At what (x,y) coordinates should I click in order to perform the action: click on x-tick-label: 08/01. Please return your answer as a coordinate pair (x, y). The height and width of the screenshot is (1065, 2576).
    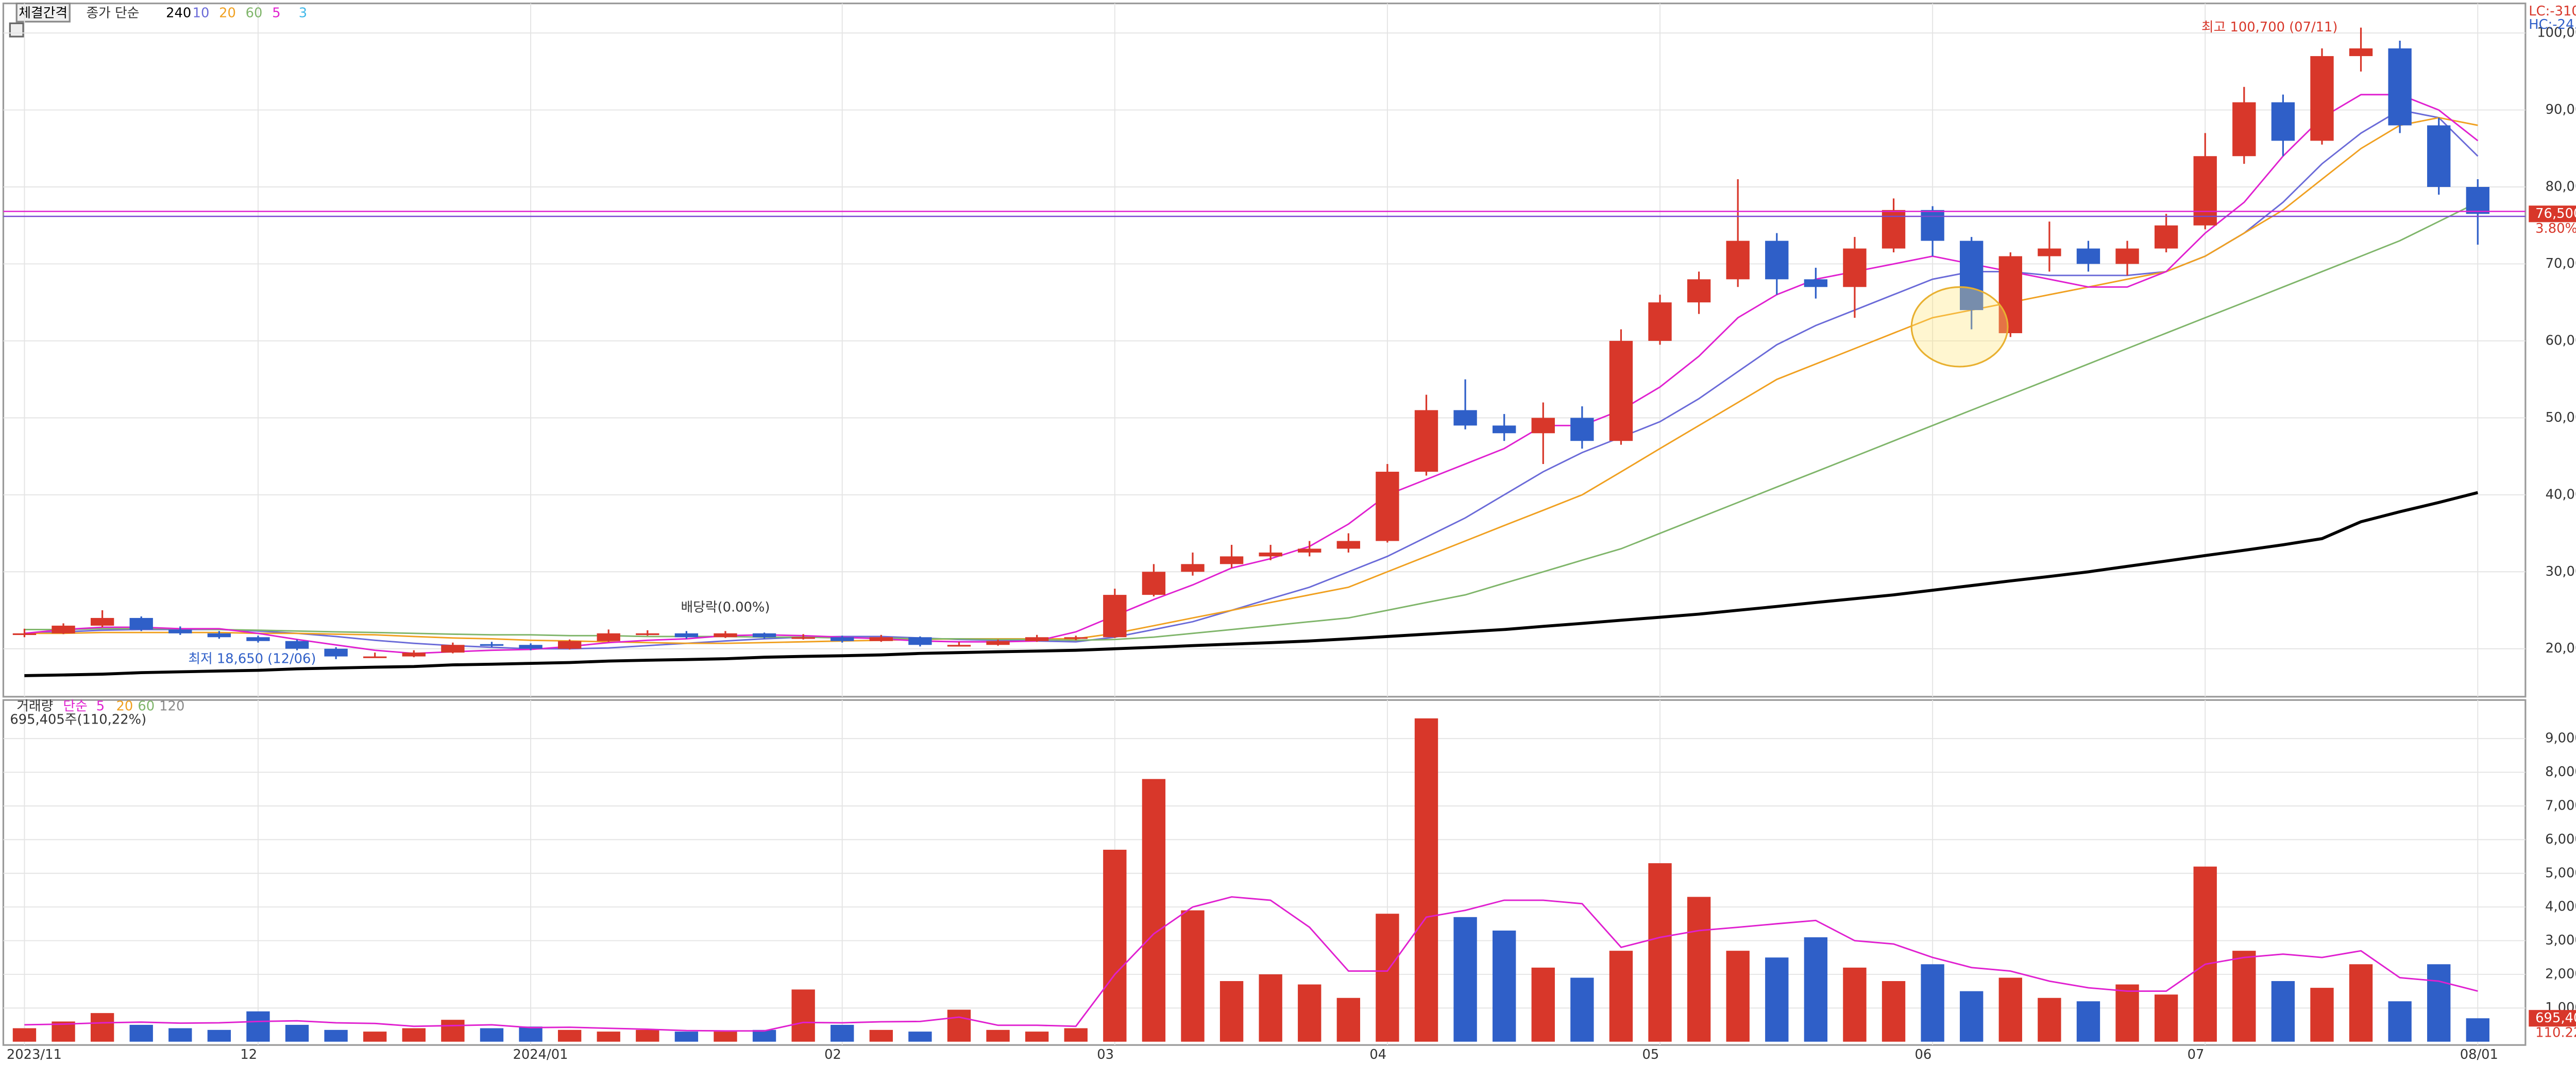
    Looking at the image, I should click on (2479, 1054).